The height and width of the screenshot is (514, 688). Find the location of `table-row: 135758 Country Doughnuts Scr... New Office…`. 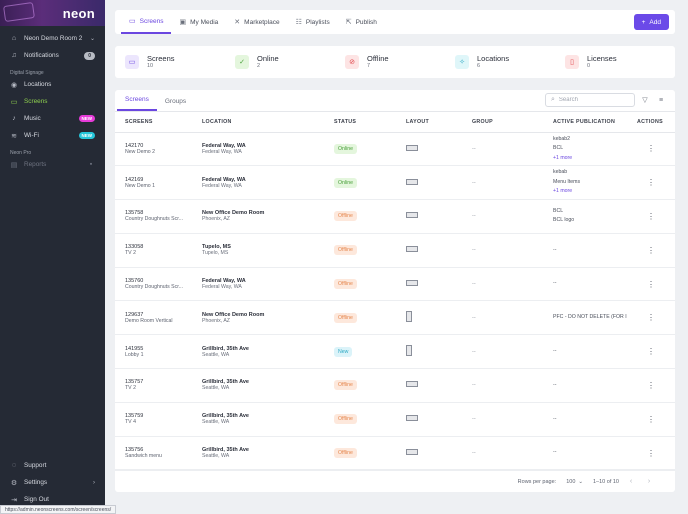

table-row: 135758 Country Doughnuts Scr... New Office… is located at coordinates (395, 216).